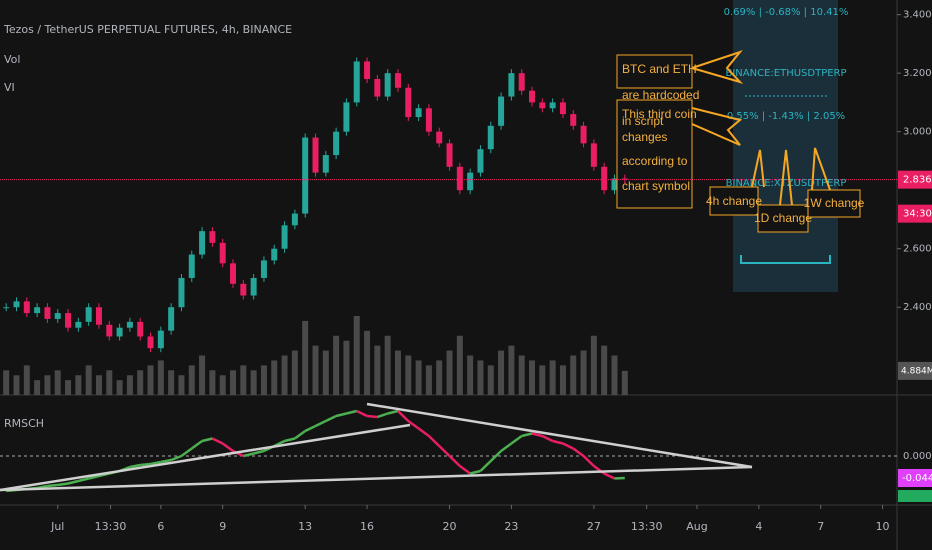 The height and width of the screenshot is (550, 932). Describe the element at coordinates (915, 370) in the screenshot. I see `volume-tag` at that location.